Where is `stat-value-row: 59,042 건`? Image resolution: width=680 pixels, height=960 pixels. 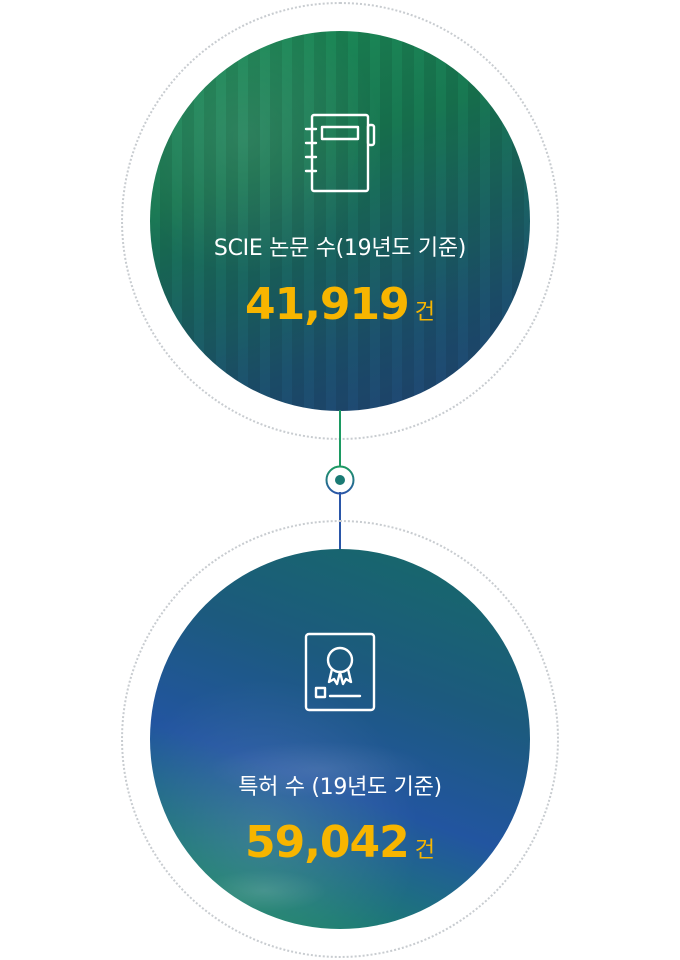 stat-value-row: 59,042 건 is located at coordinates (340, 842).